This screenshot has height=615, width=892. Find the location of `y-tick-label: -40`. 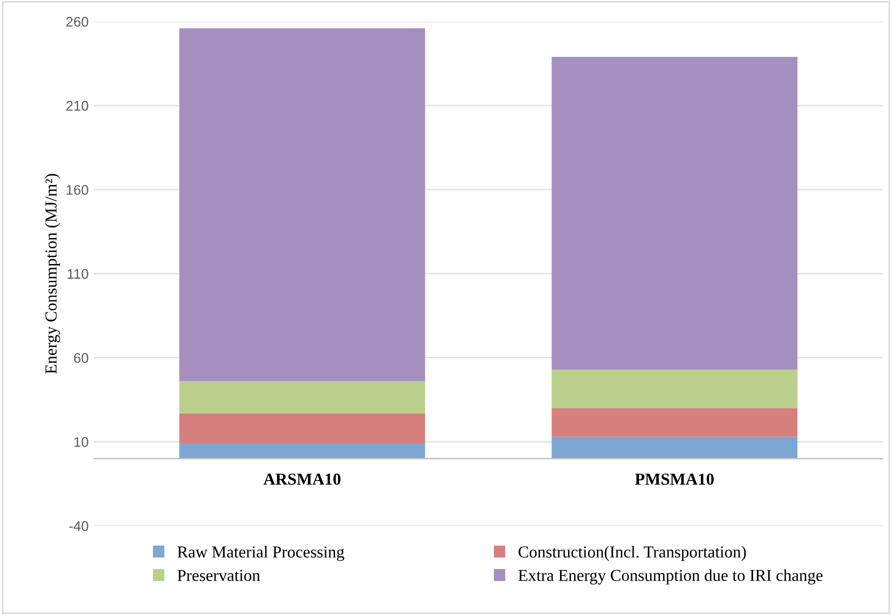

y-tick-label: -40 is located at coordinates (78, 526).